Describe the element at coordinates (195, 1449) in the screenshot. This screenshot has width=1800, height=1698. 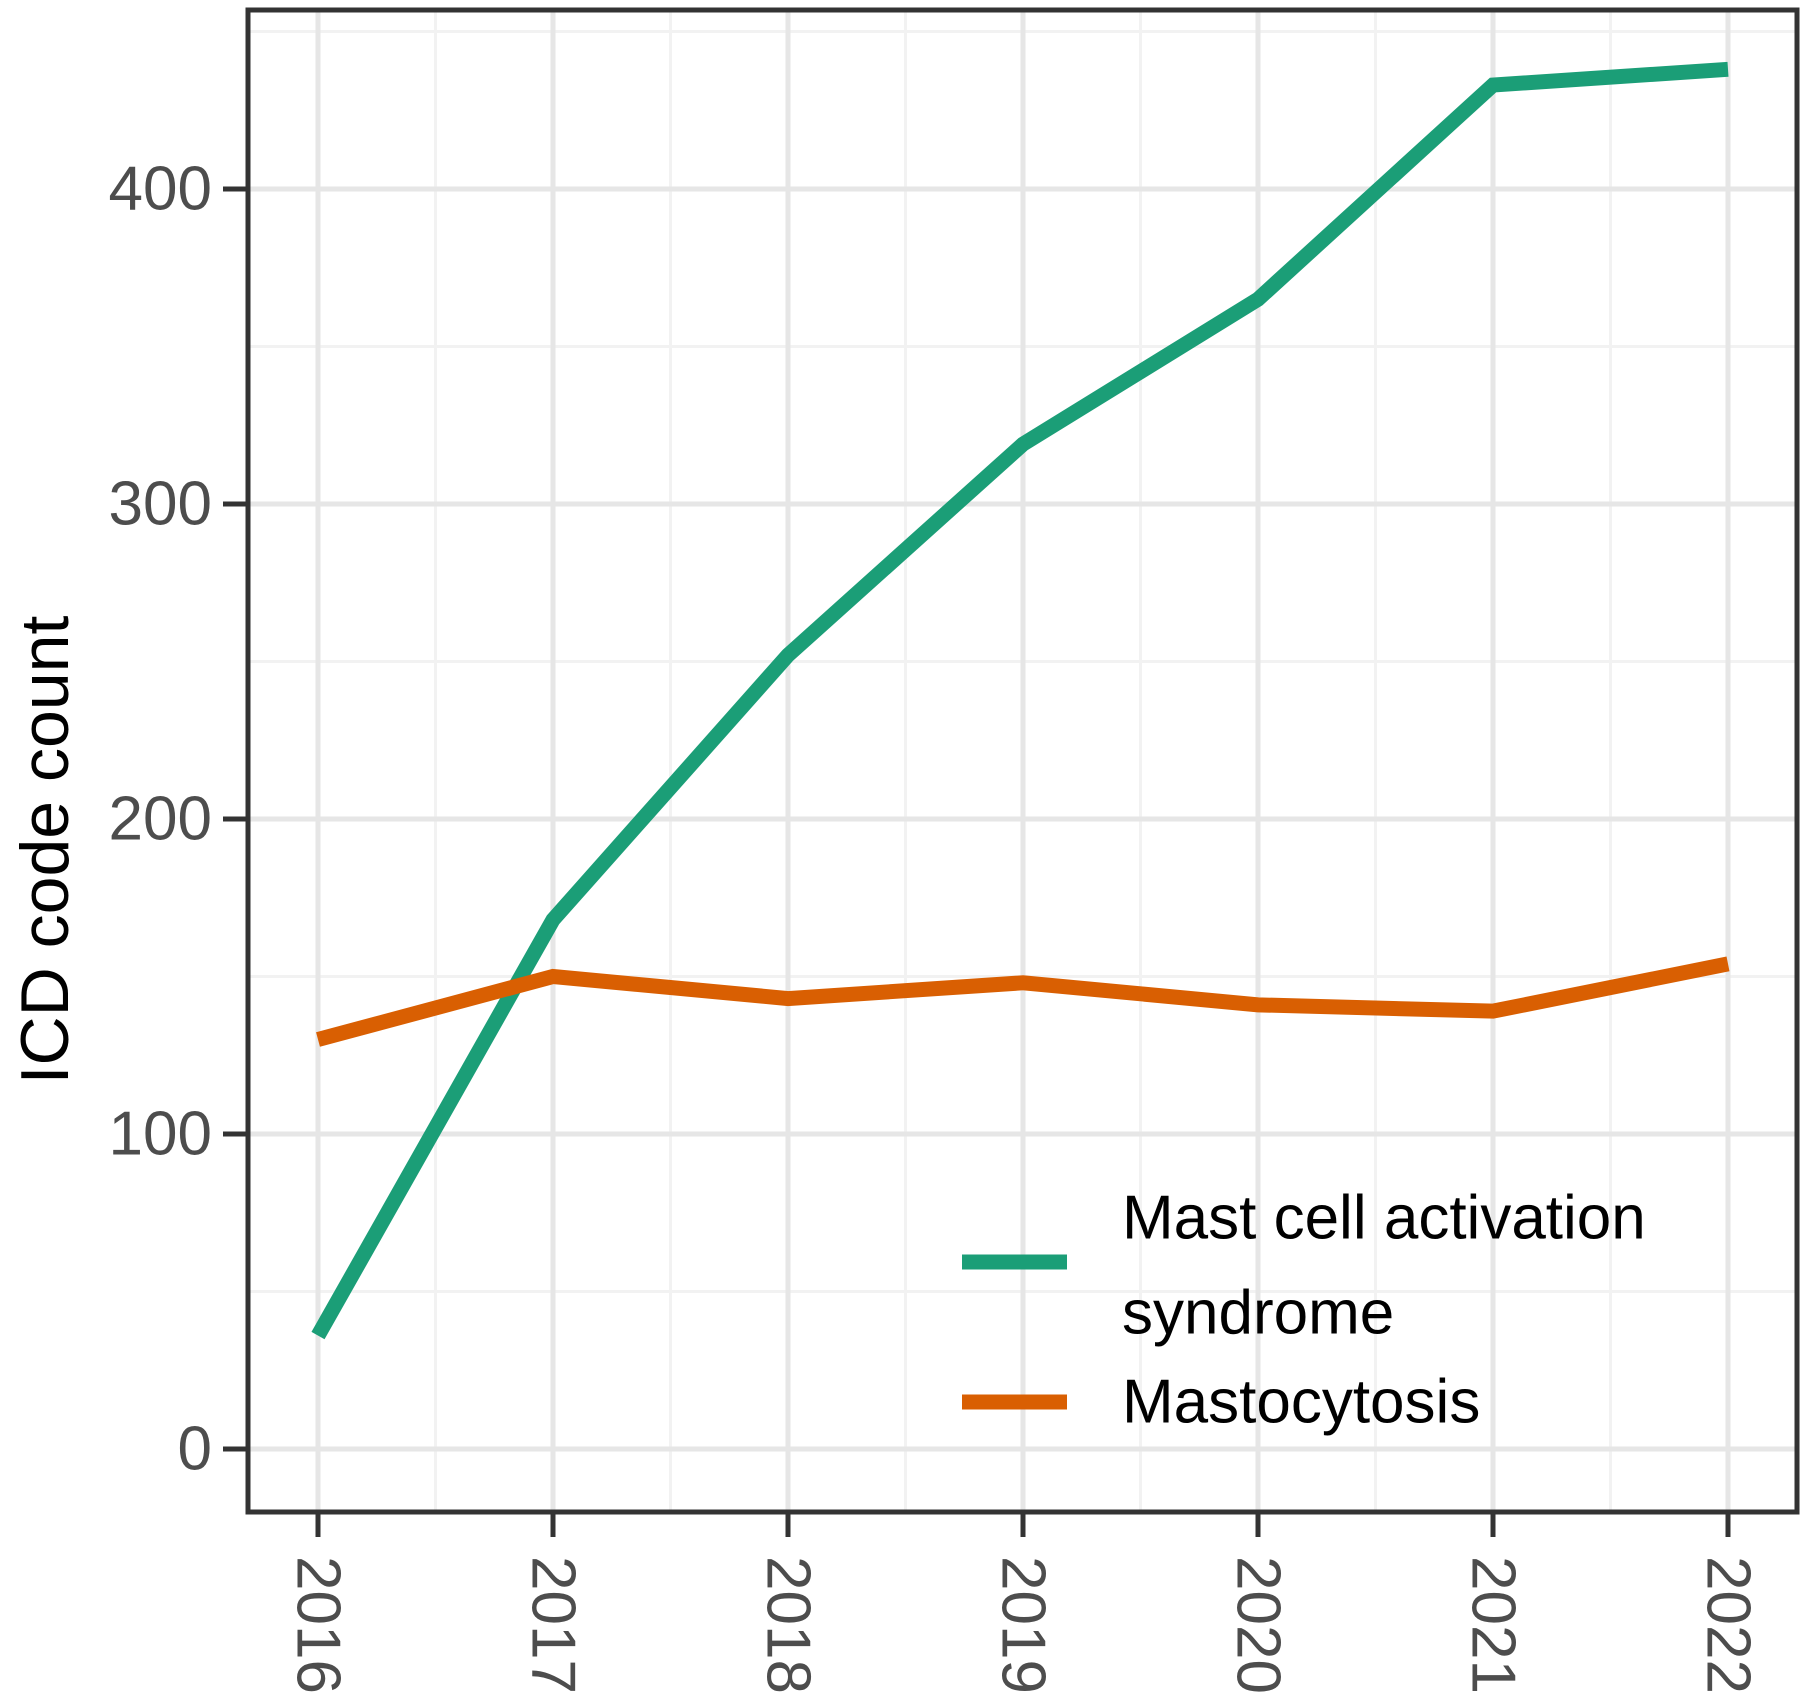
I see `y-tick-label-0: 0` at that location.